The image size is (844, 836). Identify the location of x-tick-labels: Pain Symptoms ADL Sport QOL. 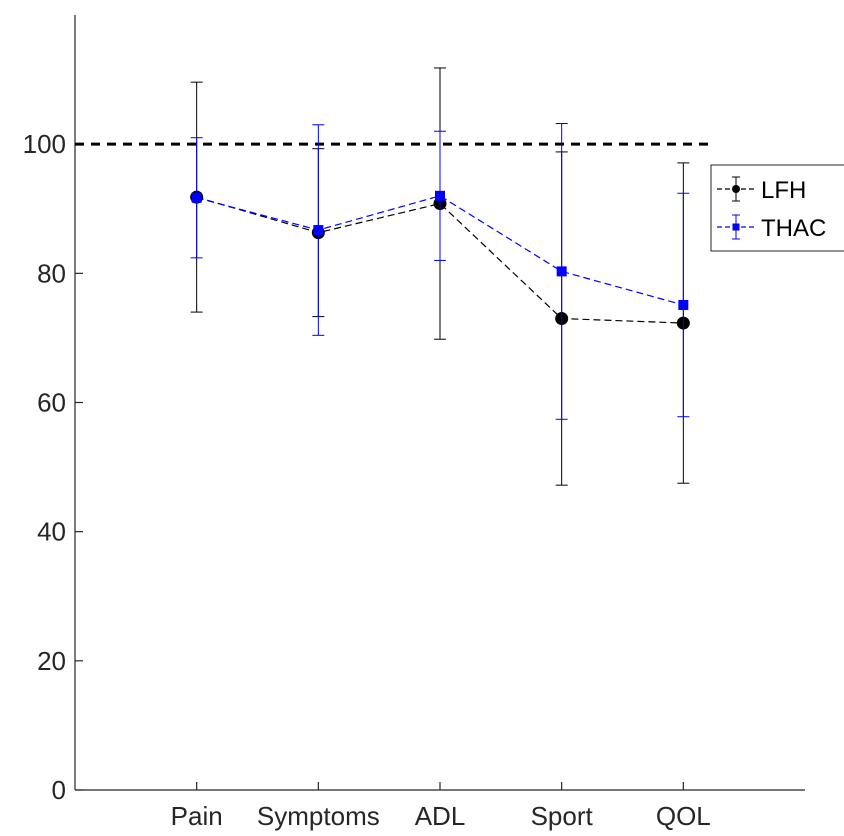
(441, 816).